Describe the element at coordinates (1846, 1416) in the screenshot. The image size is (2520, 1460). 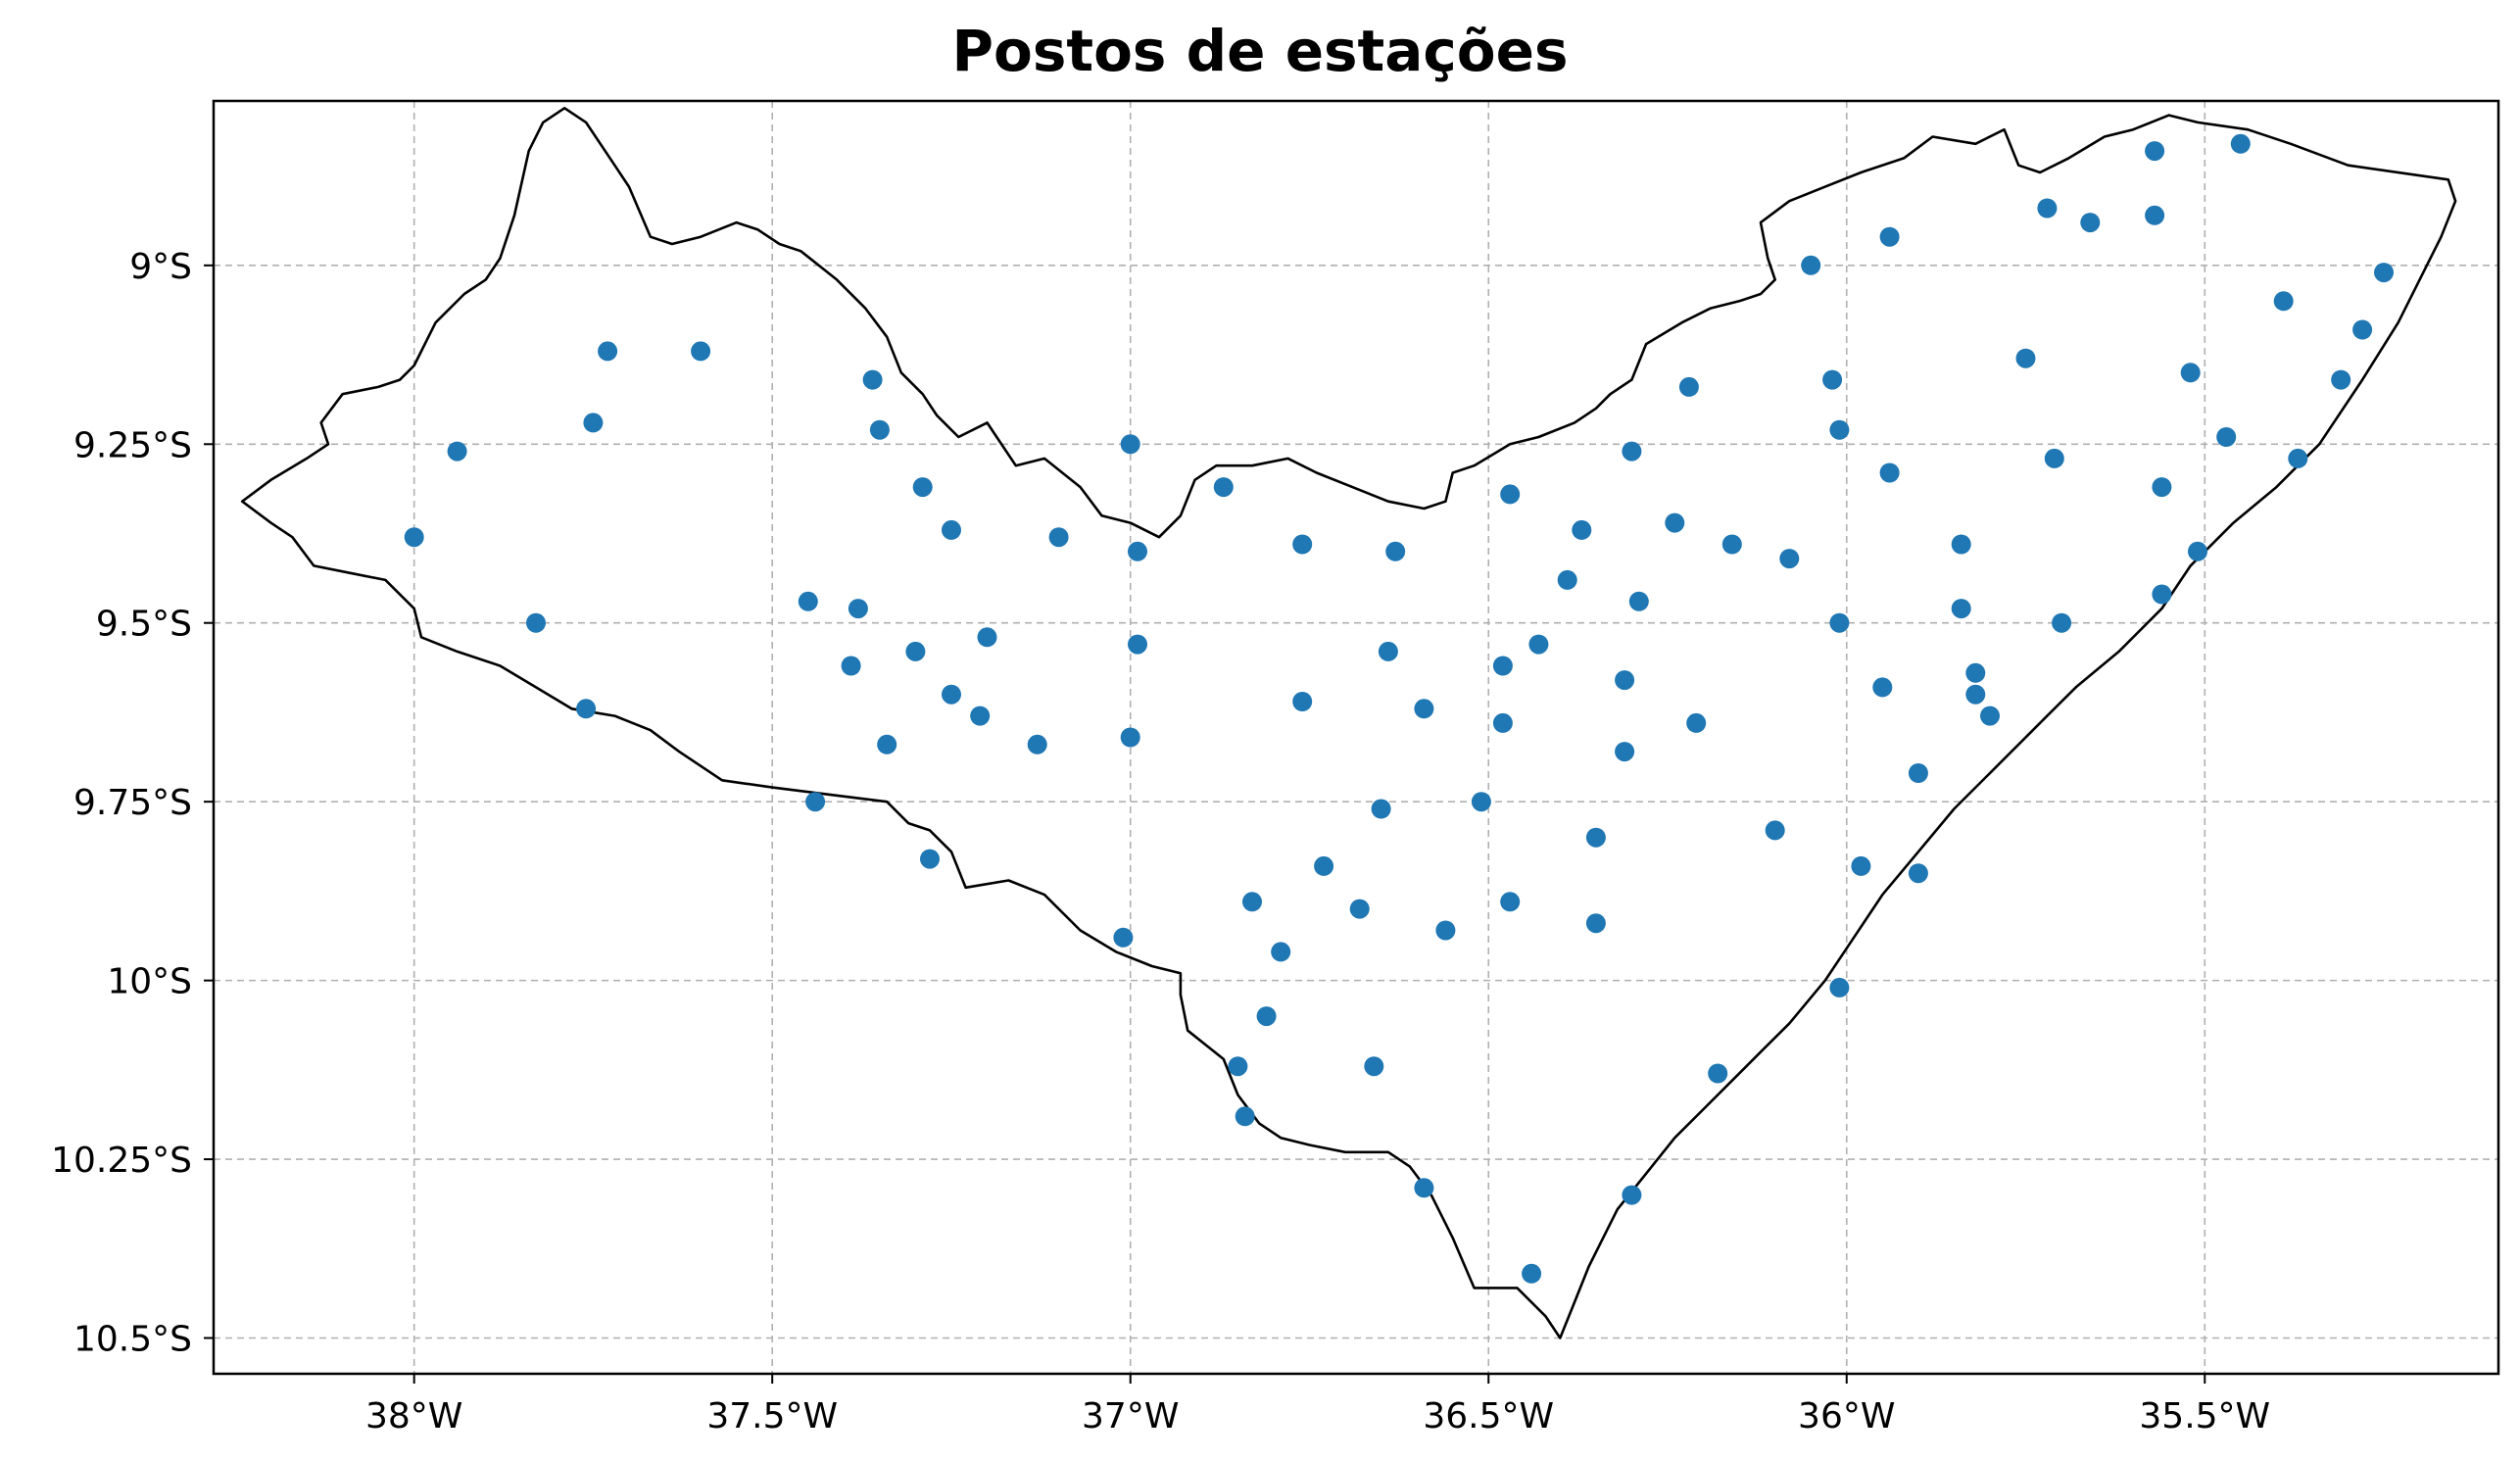
I see `x-tick-label: 36°W` at that location.